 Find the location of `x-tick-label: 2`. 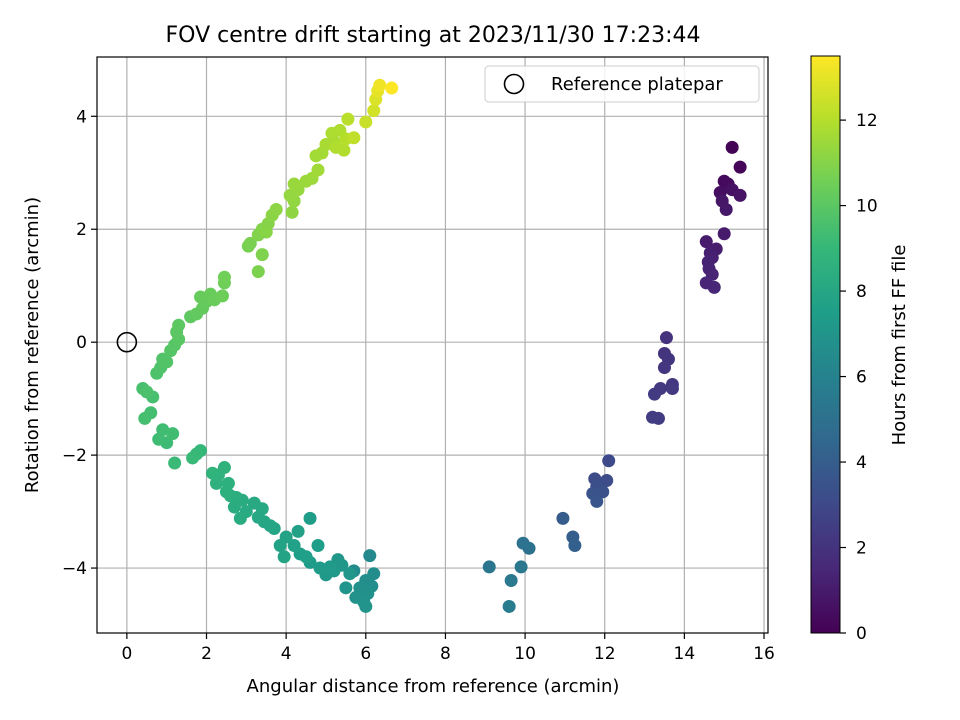

x-tick-label: 2 is located at coordinates (206, 654).